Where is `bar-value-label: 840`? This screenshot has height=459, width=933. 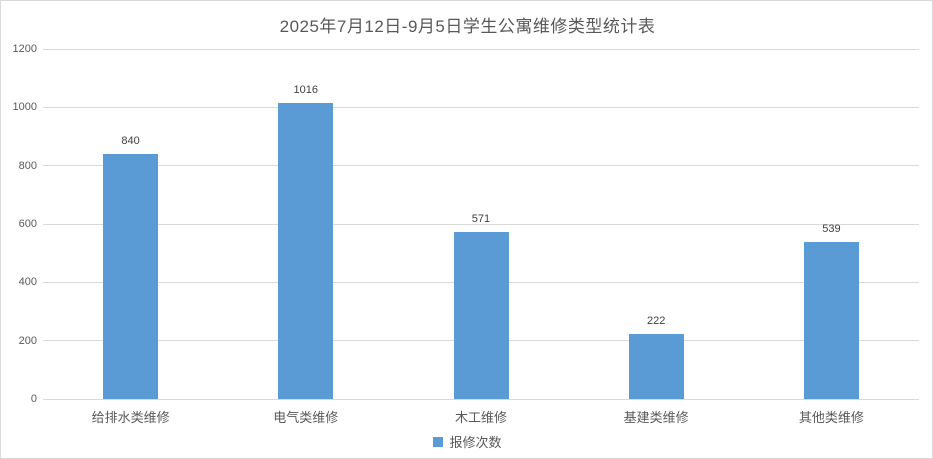 bar-value-label: 840 is located at coordinates (130, 141).